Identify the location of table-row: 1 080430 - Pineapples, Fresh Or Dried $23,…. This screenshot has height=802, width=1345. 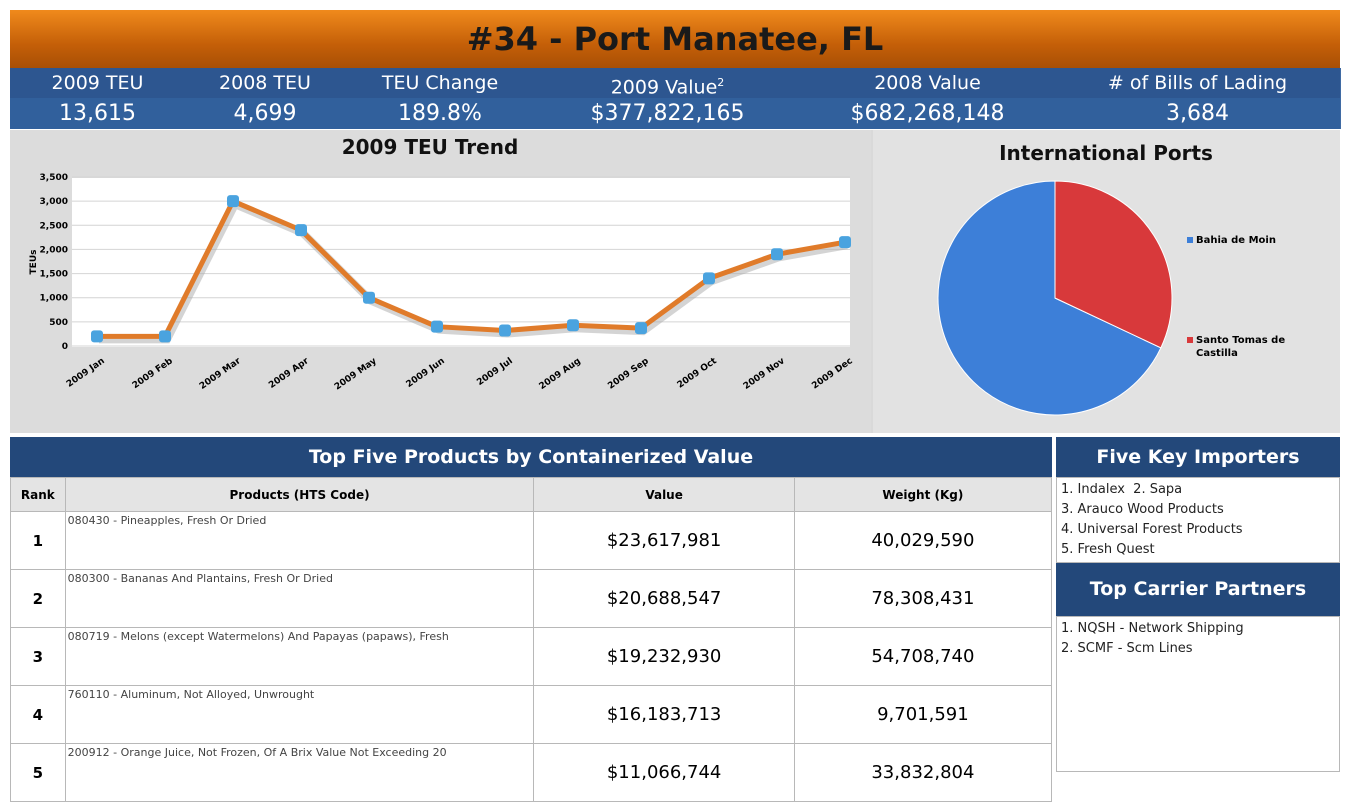
(531, 540).